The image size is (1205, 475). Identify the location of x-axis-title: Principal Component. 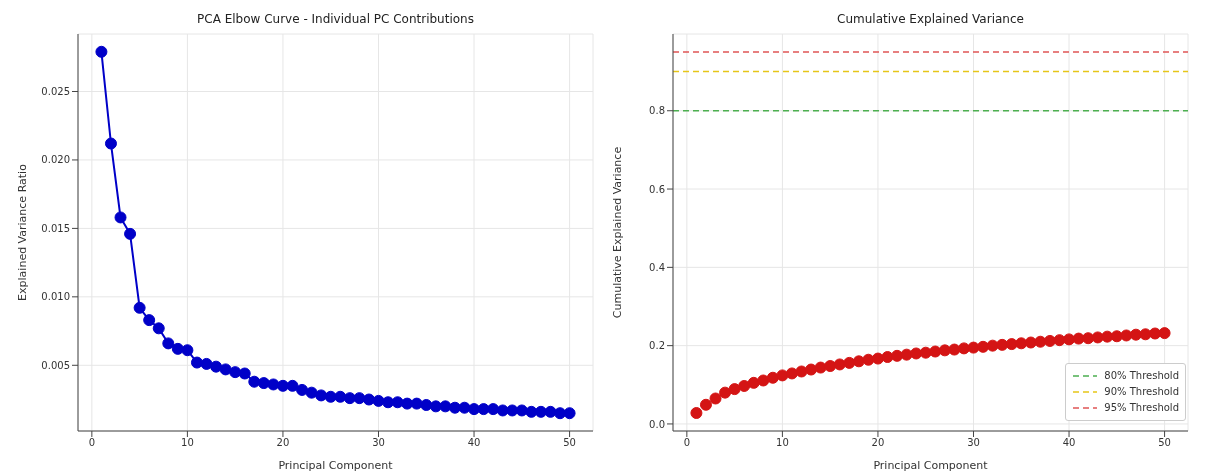
(336, 465).